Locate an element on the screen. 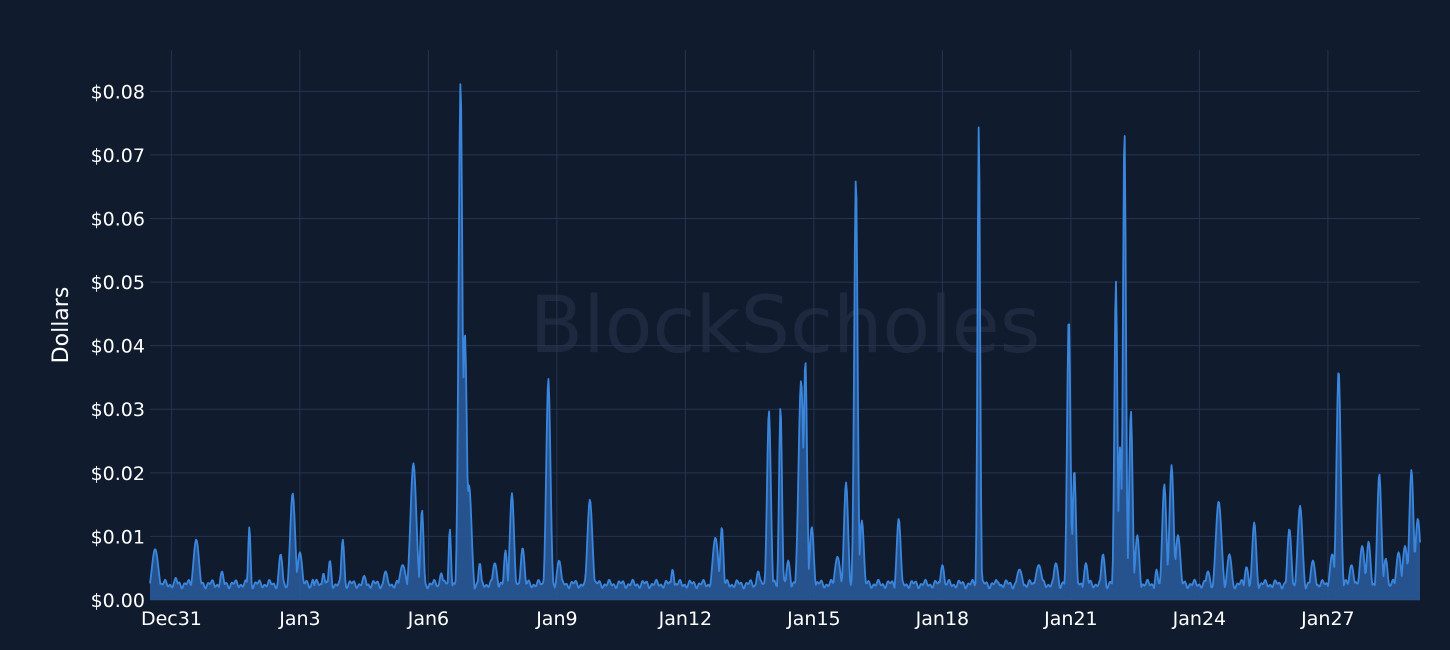 The width and height of the screenshot is (1450, 650). y-tick-label: $0.06 is located at coordinates (118, 219).